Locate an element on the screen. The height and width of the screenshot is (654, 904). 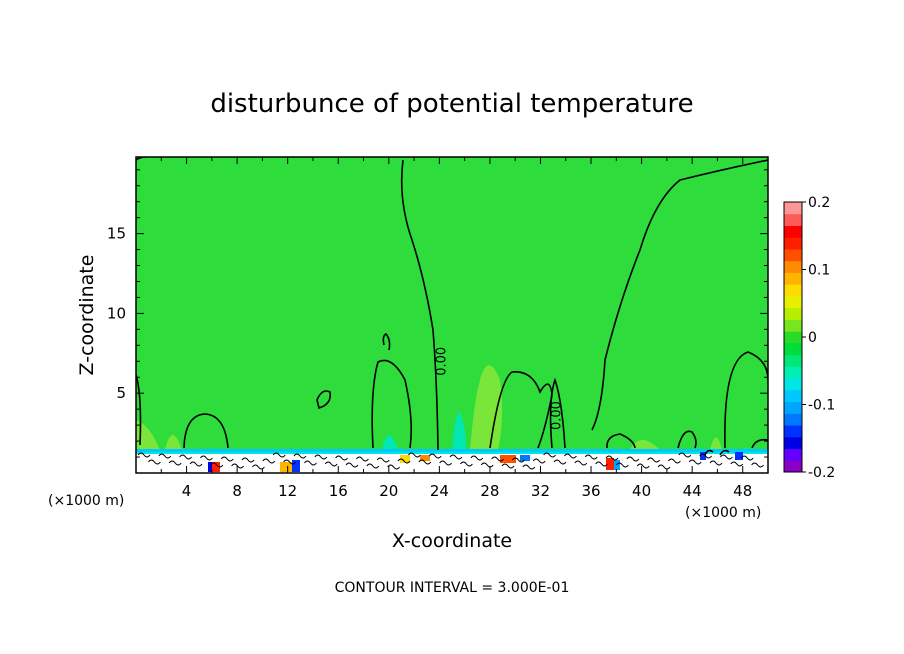
colorbar-tick-label: 0.2 is located at coordinates (819, 203).